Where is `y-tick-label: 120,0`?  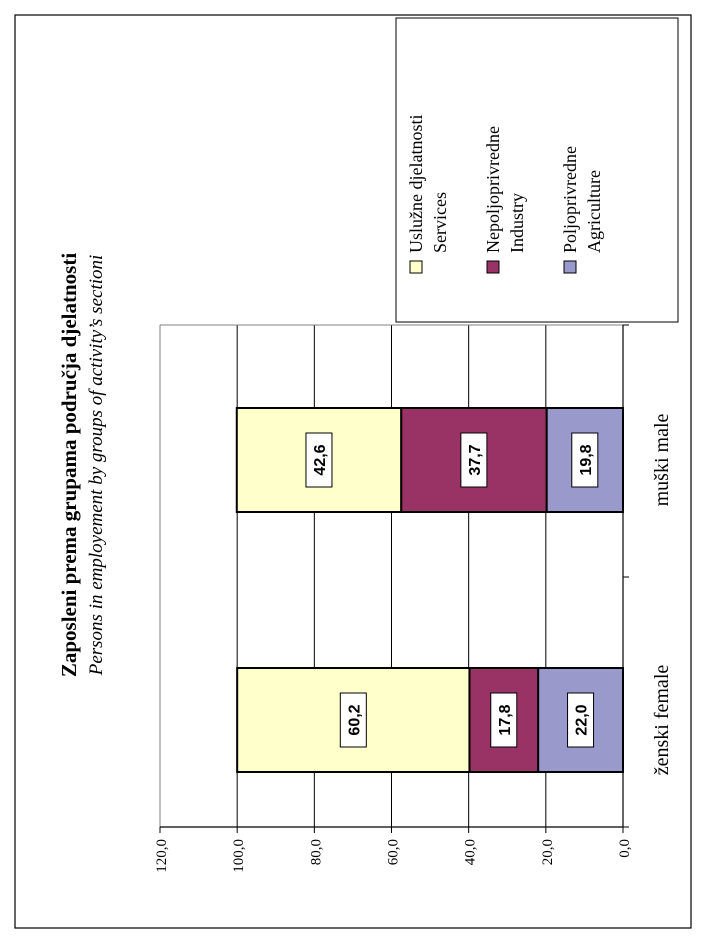 y-tick-label: 120,0 is located at coordinates (162, 856).